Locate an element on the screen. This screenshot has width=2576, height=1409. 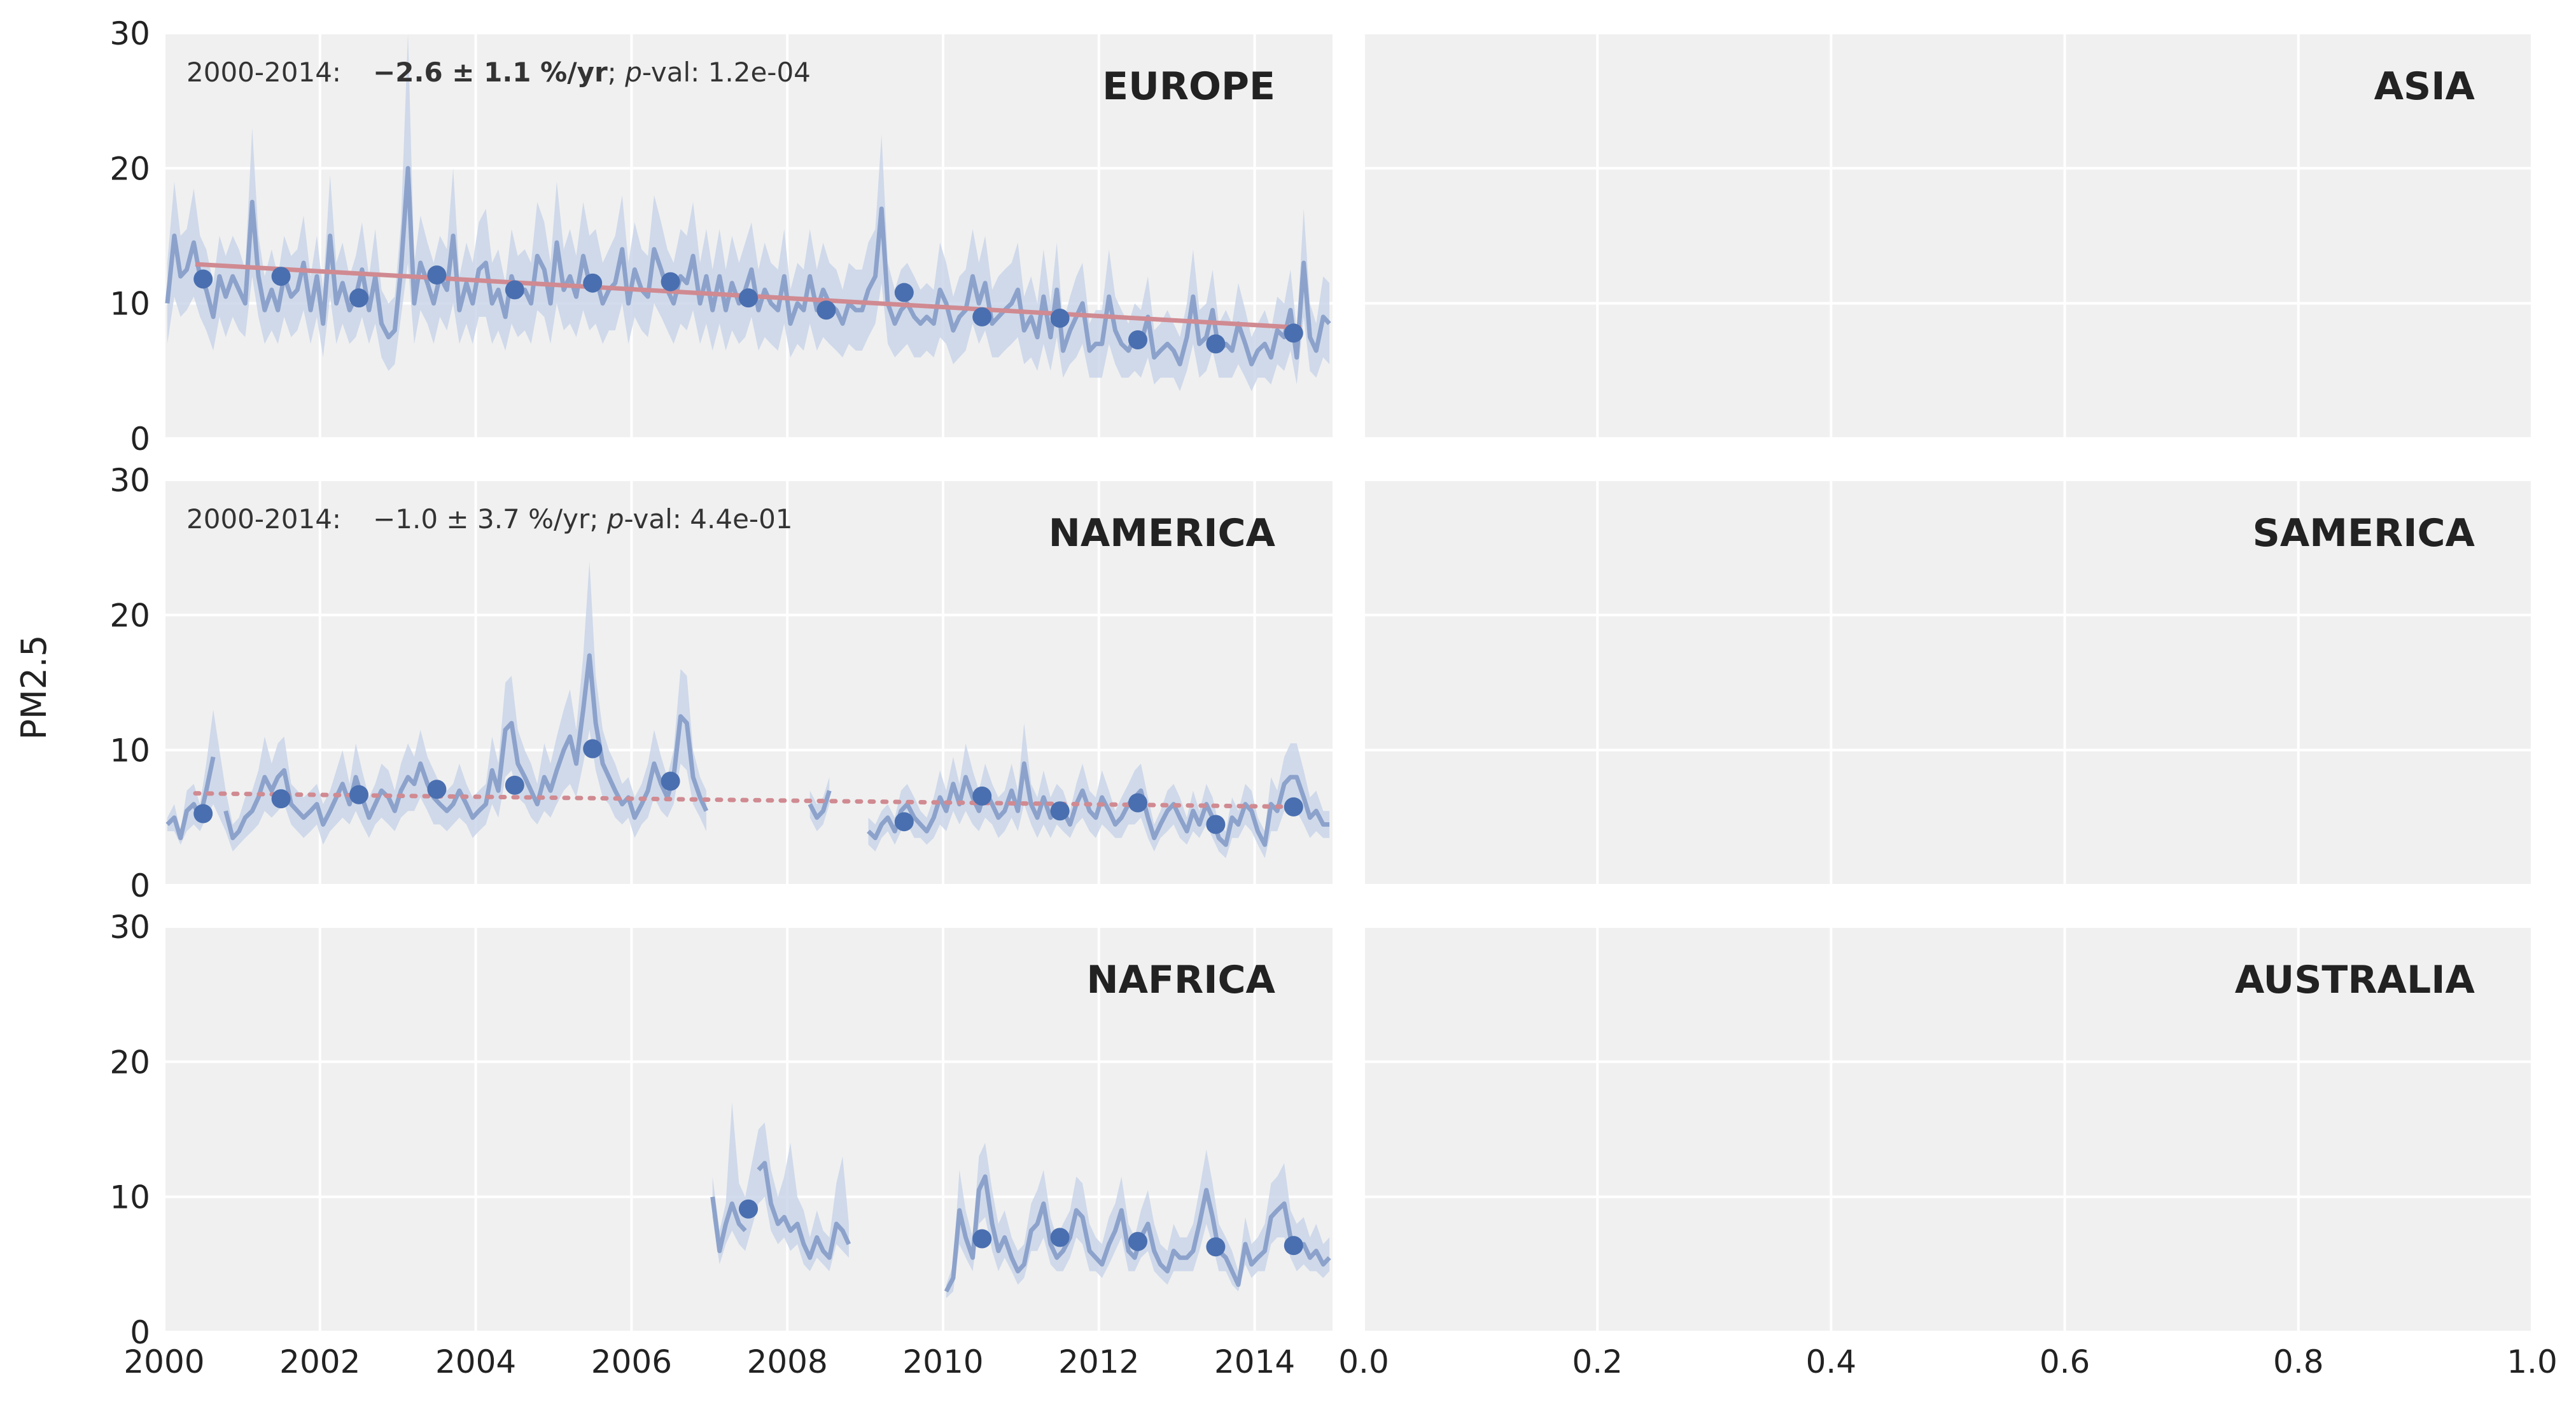
trend-line is located at coordinates (748, 800).